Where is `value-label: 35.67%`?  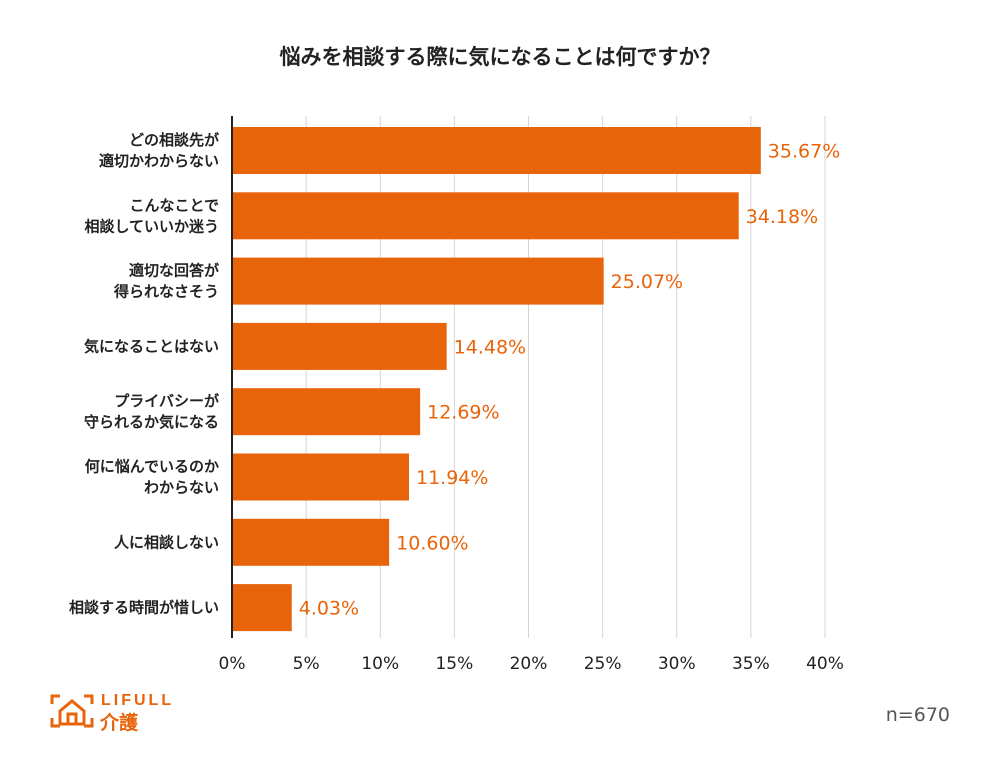
value-label: 35.67% is located at coordinates (804, 152).